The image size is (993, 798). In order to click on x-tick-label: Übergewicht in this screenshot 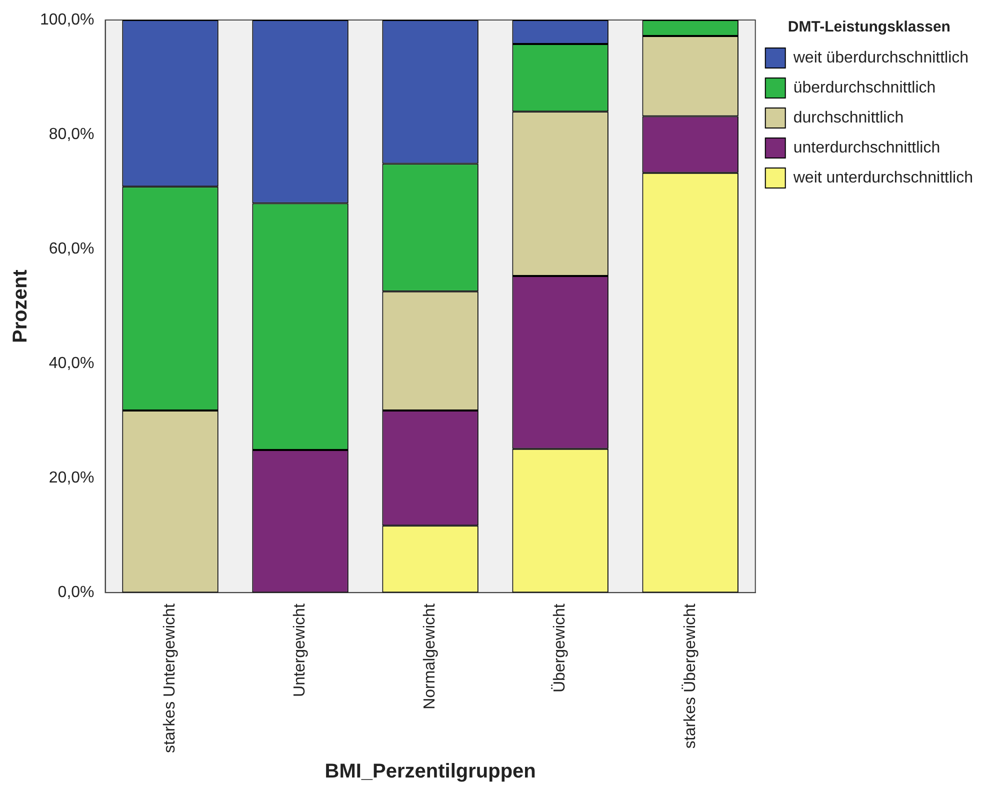, I will do `click(559, 648)`.